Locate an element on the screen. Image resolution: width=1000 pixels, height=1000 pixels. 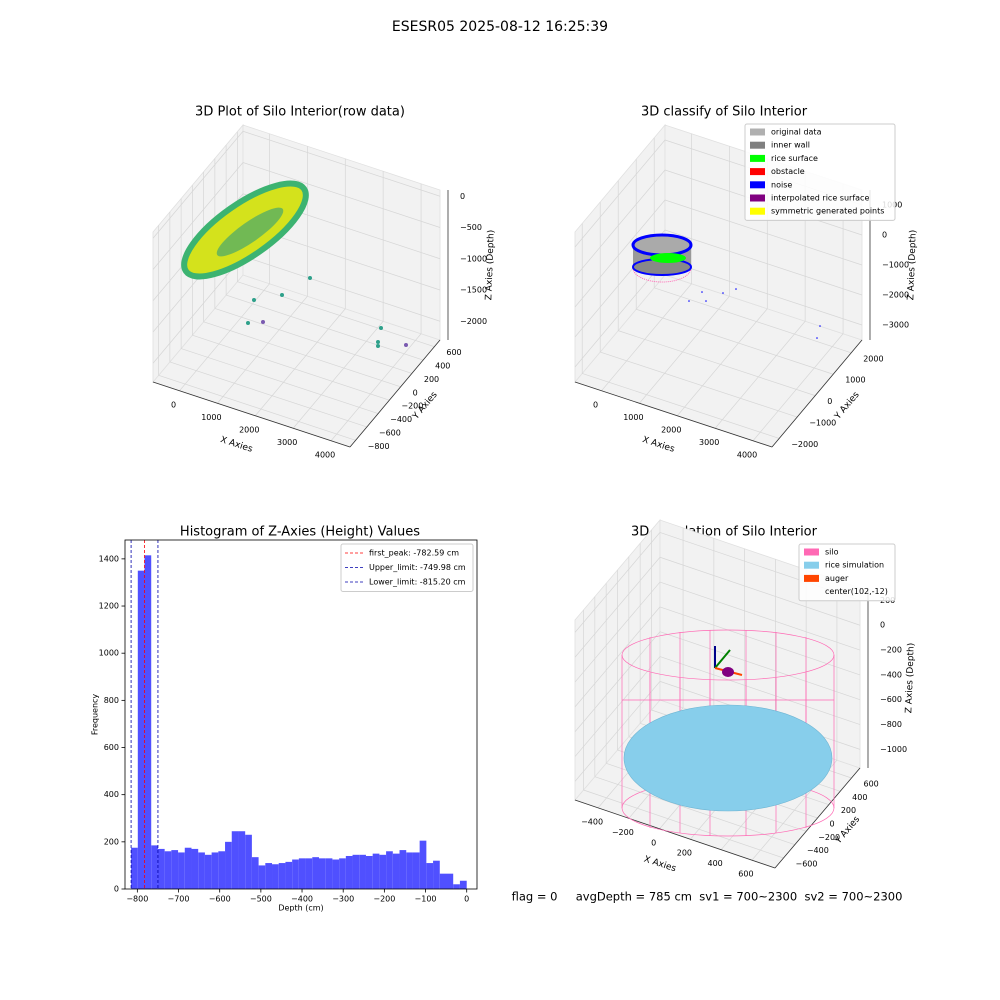
x-axis is located at coordinates (675, 834).